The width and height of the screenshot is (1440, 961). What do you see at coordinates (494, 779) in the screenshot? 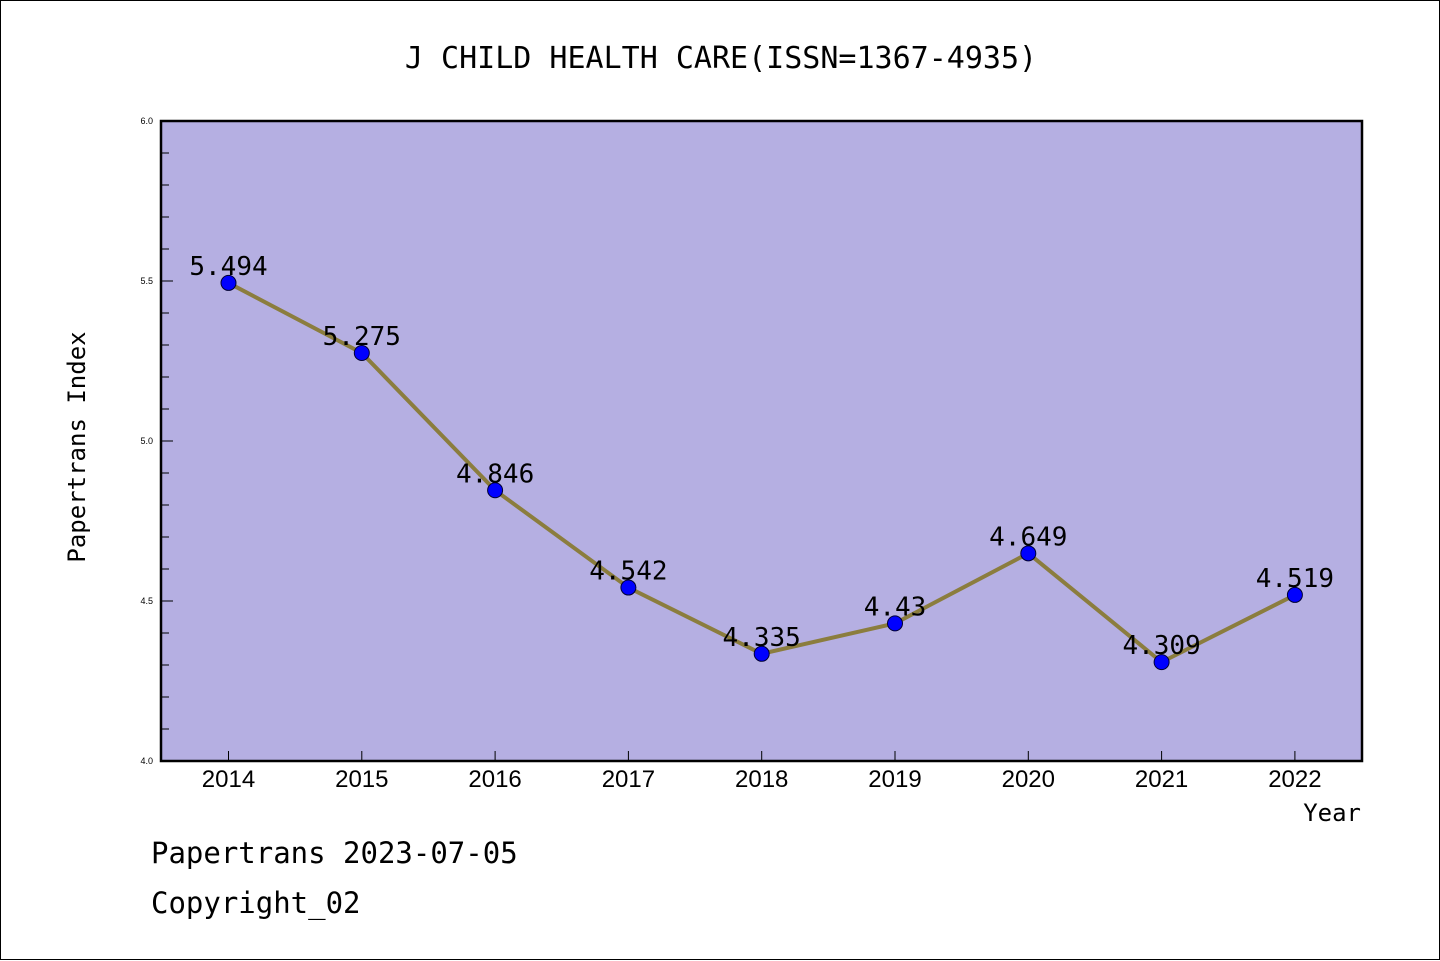
I see `x-tick-label: 2016` at bounding box center [494, 779].